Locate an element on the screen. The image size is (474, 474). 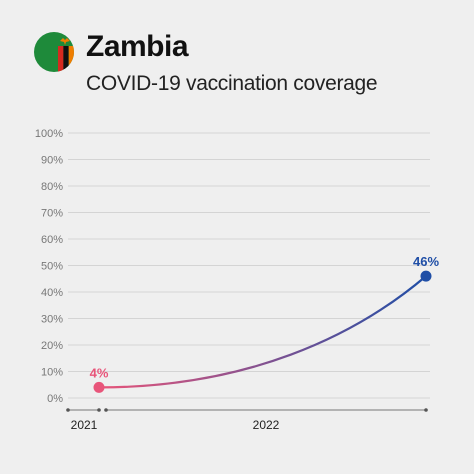
y-tick-label: 100% is located at coordinates (49, 134).